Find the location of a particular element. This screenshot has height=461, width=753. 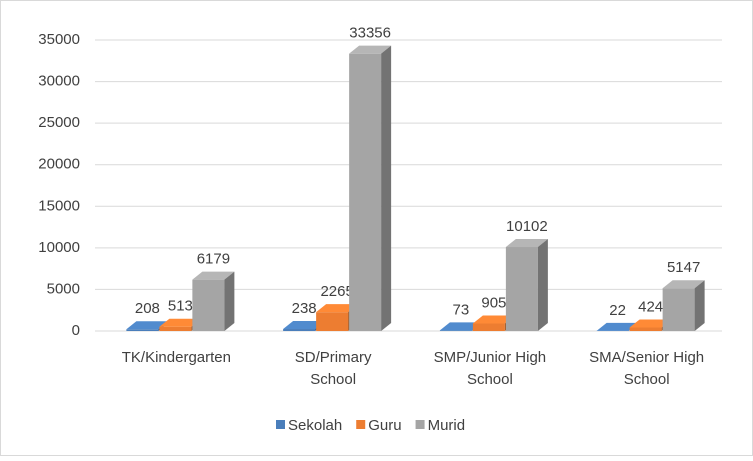

value-label: 33356 is located at coordinates (370, 33).